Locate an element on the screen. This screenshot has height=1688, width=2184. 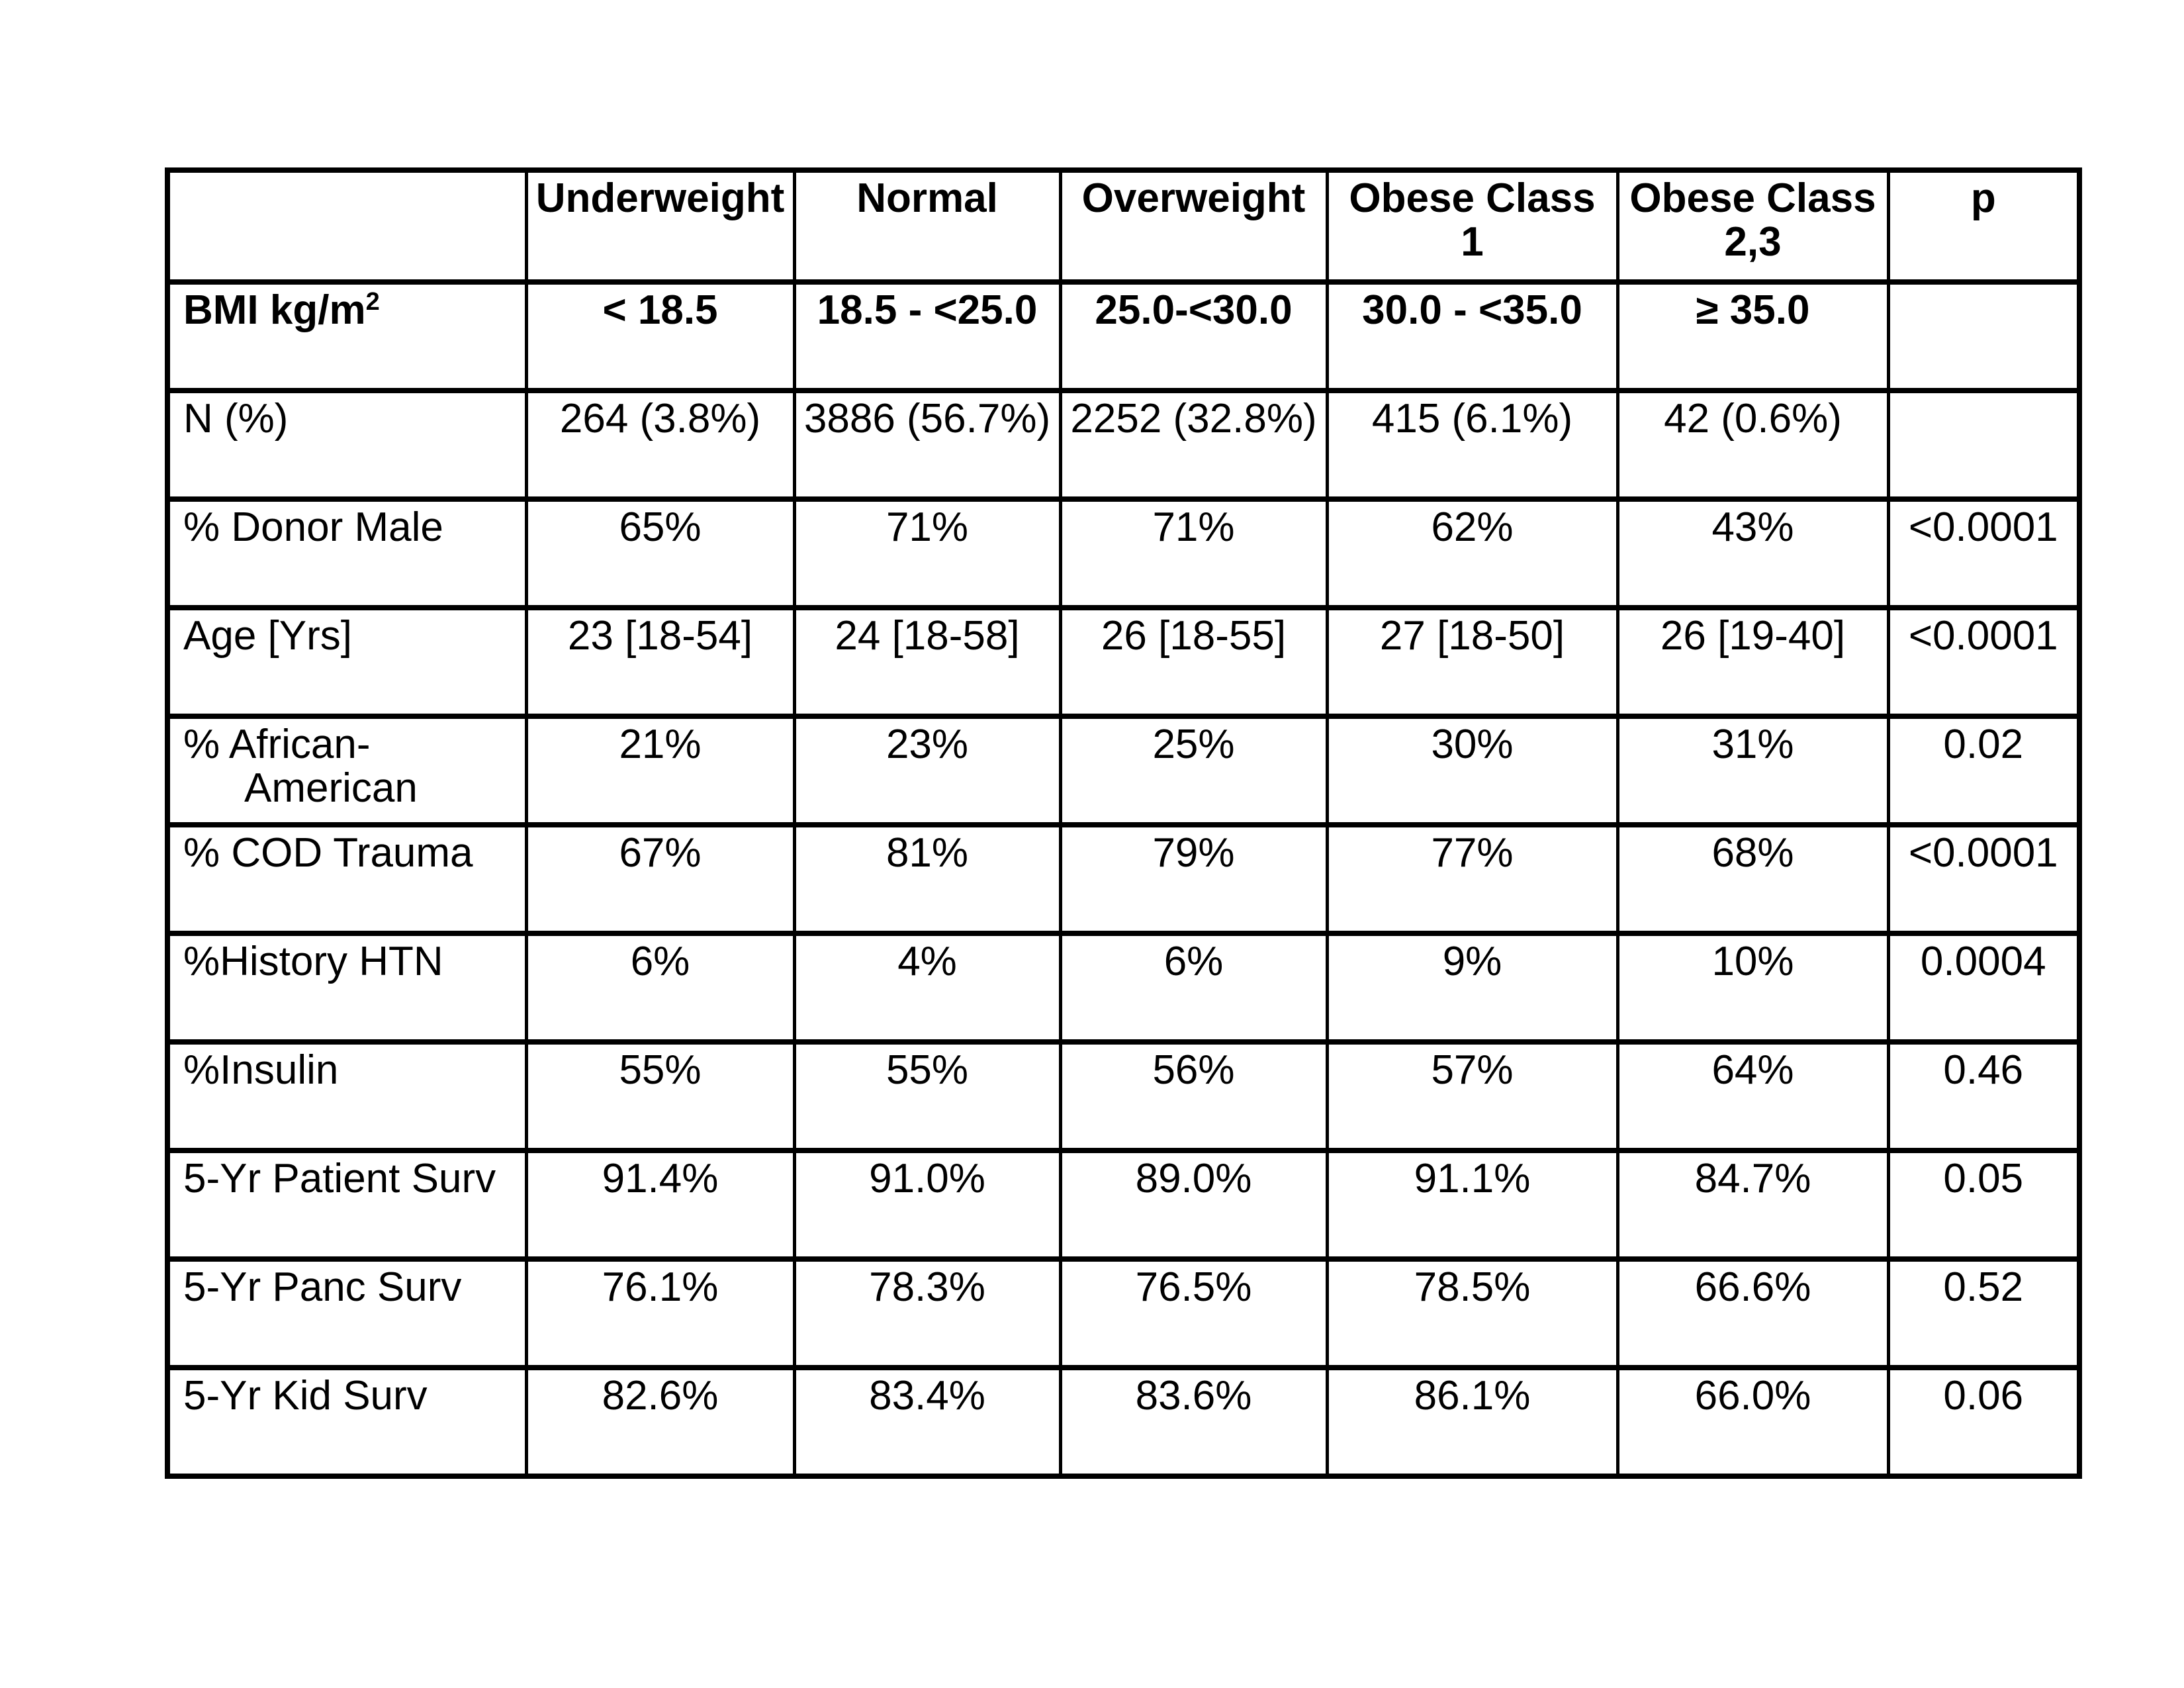
data-cell: 6% is located at coordinates (660, 988).